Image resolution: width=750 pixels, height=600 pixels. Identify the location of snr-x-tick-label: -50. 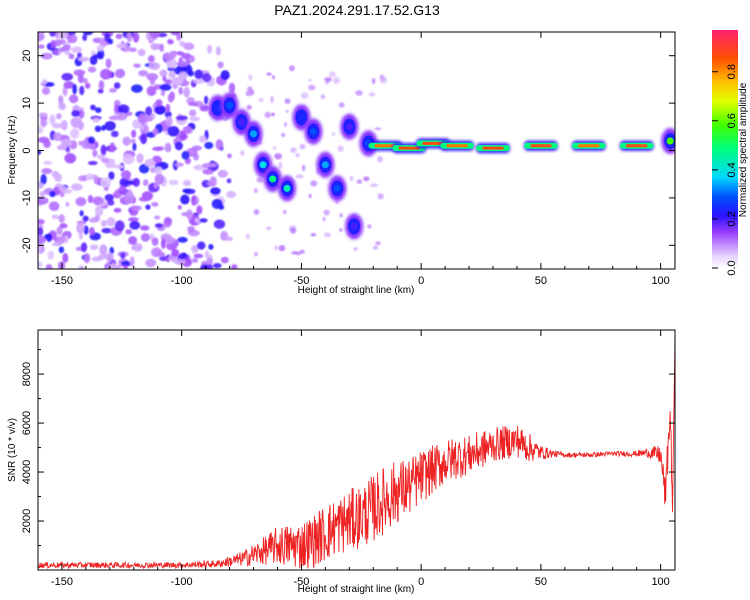
(301, 582).